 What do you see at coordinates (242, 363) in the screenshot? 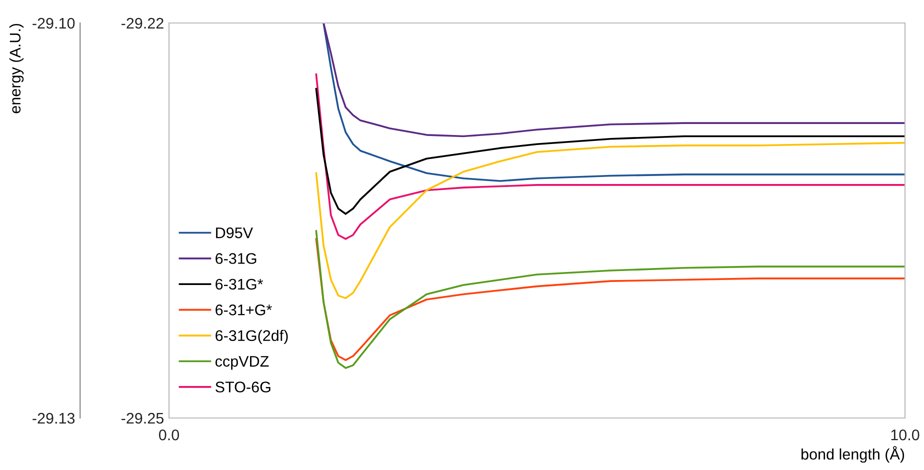
I see `legend-label: ccpVDZ` at bounding box center [242, 363].